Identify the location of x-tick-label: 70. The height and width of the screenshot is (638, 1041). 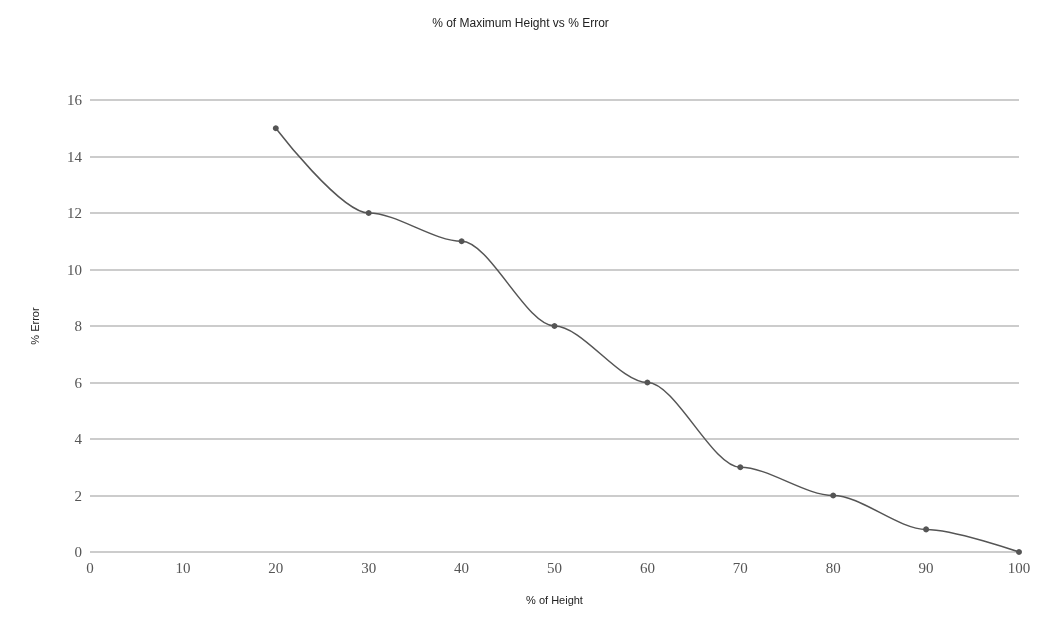
(740, 567).